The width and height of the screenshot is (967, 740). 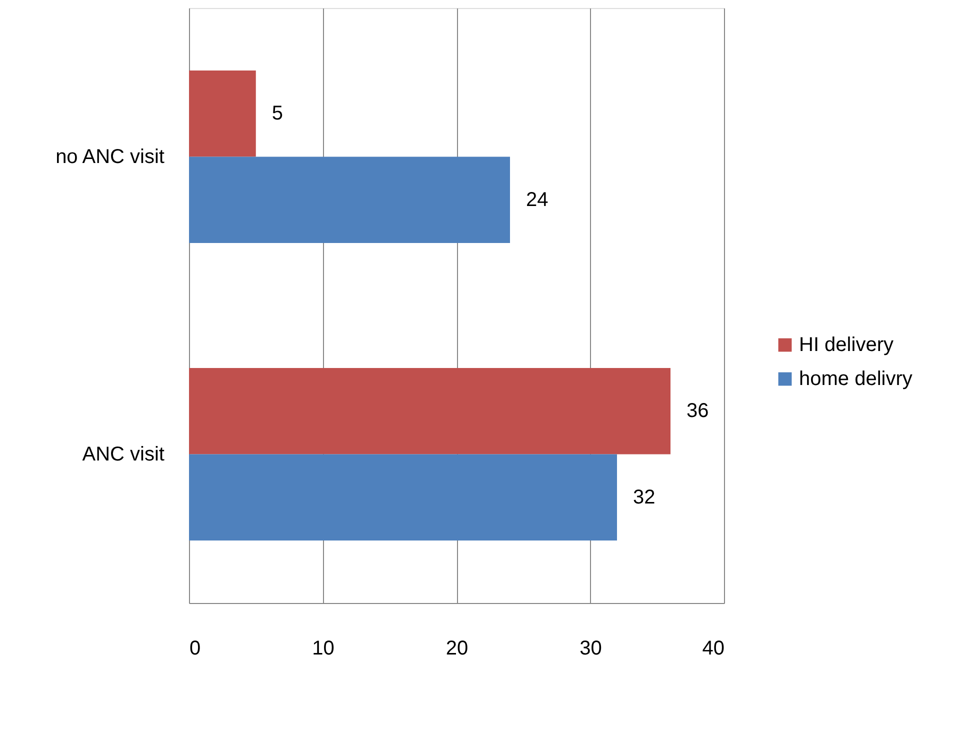 I want to click on legend-label: HI delivery, so click(x=846, y=345).